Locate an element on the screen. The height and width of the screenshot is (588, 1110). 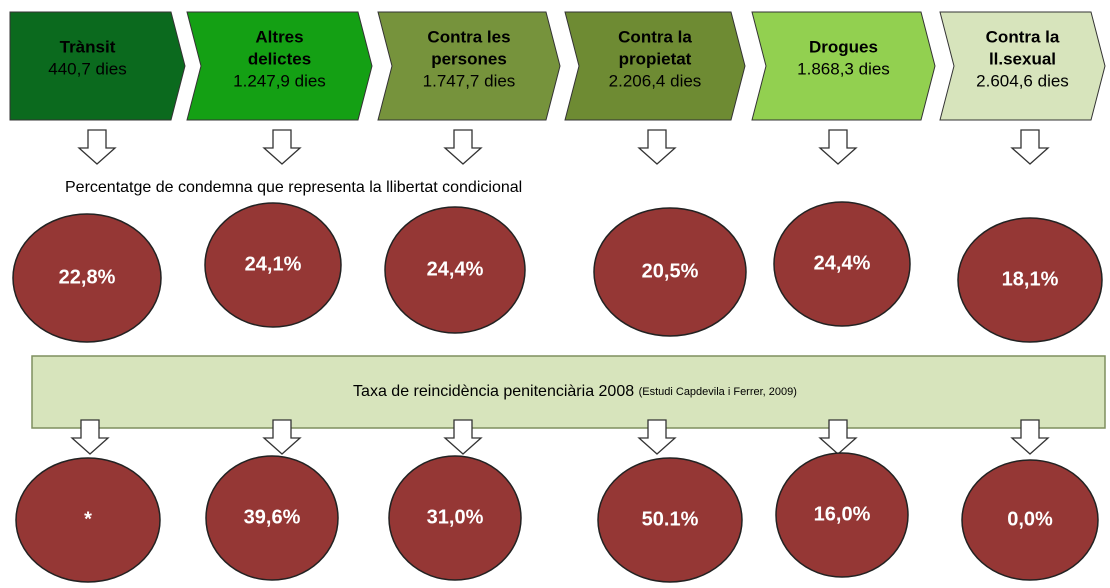
category-name: delictes is located at coordinates (279, 58).